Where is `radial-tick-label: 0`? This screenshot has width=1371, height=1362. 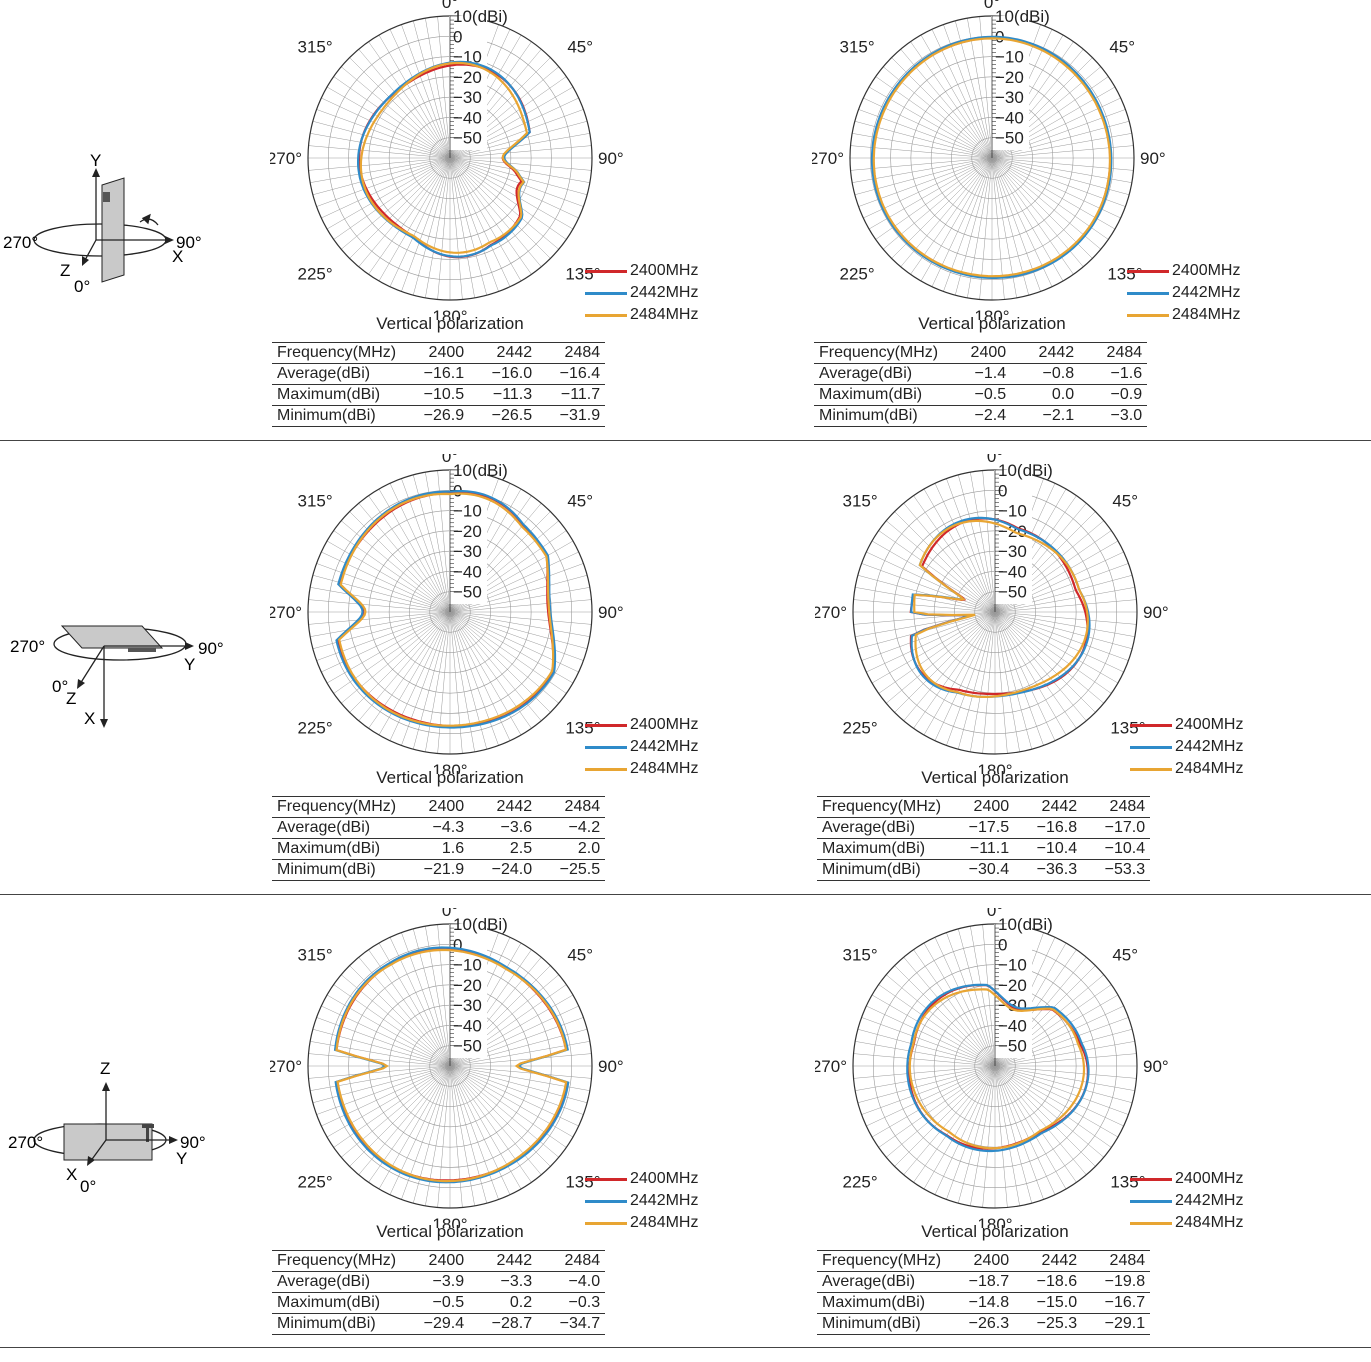
radial-tick-label: 0 is located at coordinates (1002, 944).